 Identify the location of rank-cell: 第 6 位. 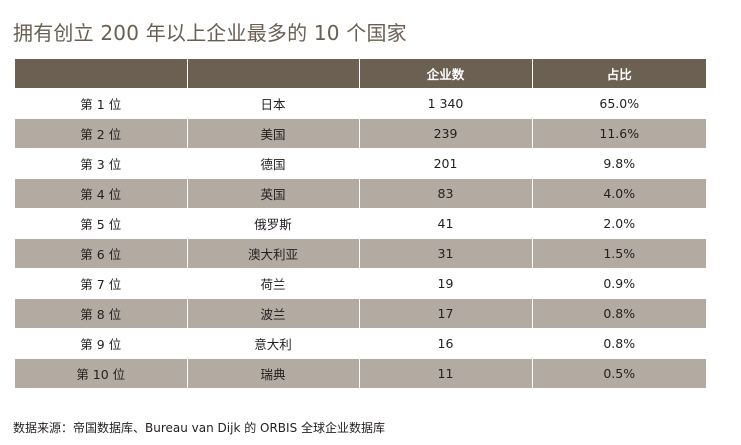
(101, 253).